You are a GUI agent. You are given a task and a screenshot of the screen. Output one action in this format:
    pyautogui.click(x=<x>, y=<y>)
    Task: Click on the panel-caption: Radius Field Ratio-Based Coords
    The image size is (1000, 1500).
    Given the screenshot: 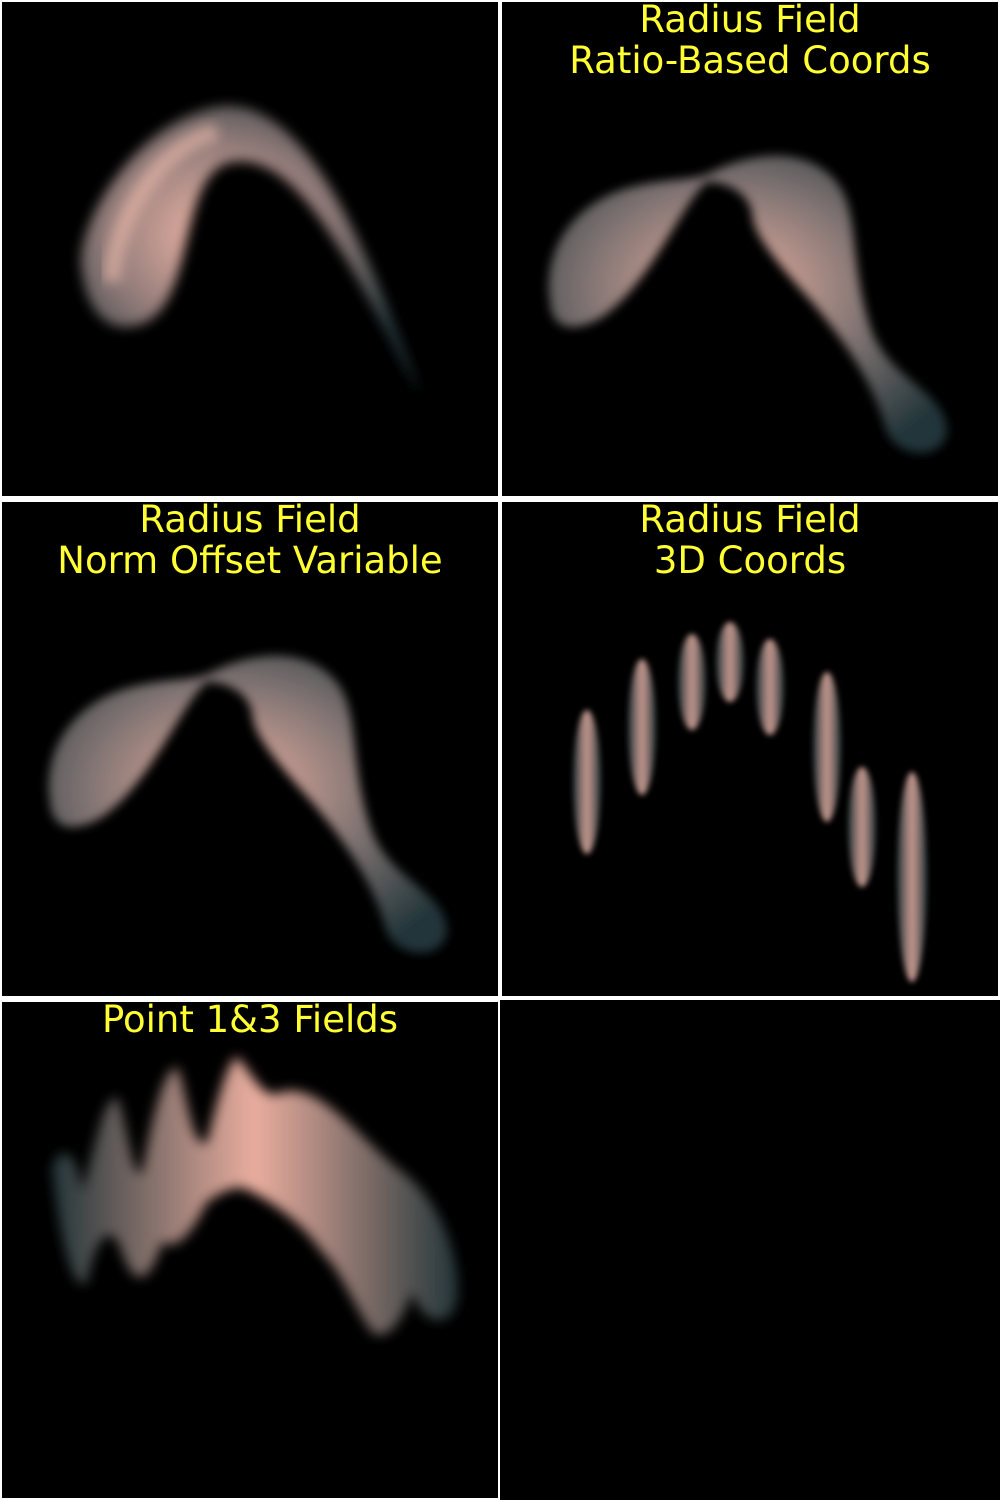 What is the action you would take?
    pyautogui.click(x=750, y=41)
    